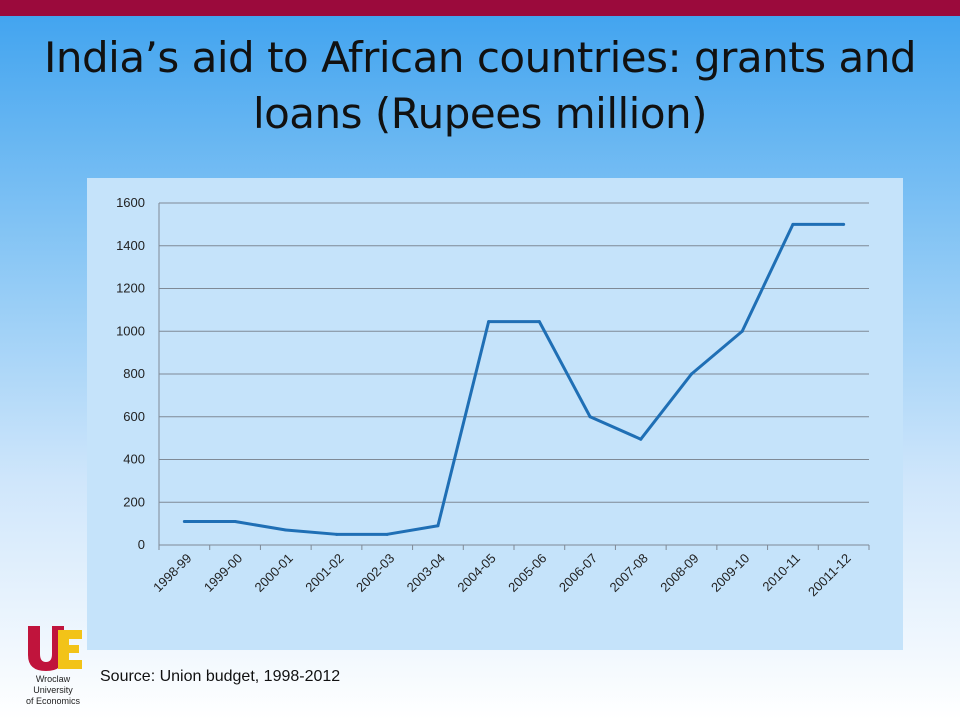 The width and height of the screenshot is (960, 720). Describe the element at coordinates (130, 330) in the screenshot. I see `y-tick-label: 1000` at that location.